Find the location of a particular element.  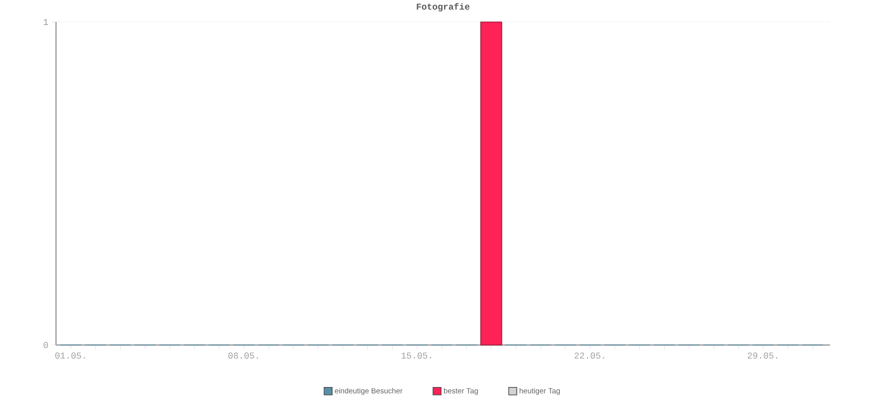

chart-title: Fotografie is located at coordinates (443, 7).